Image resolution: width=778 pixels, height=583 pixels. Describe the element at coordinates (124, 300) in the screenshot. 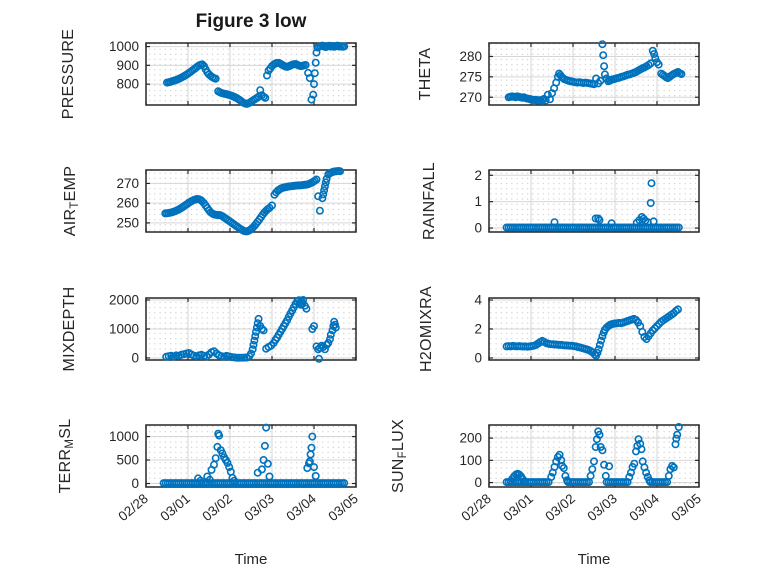

I see `svg-text: 2000` at that location.